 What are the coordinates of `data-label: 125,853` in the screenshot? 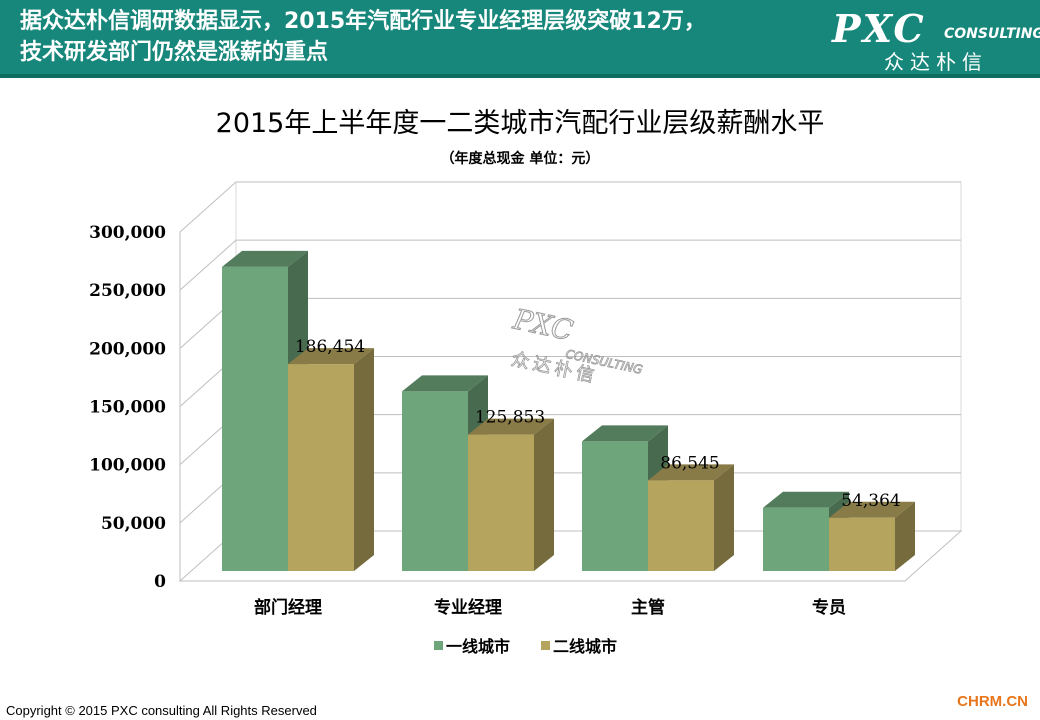 It's located at (510, 418).